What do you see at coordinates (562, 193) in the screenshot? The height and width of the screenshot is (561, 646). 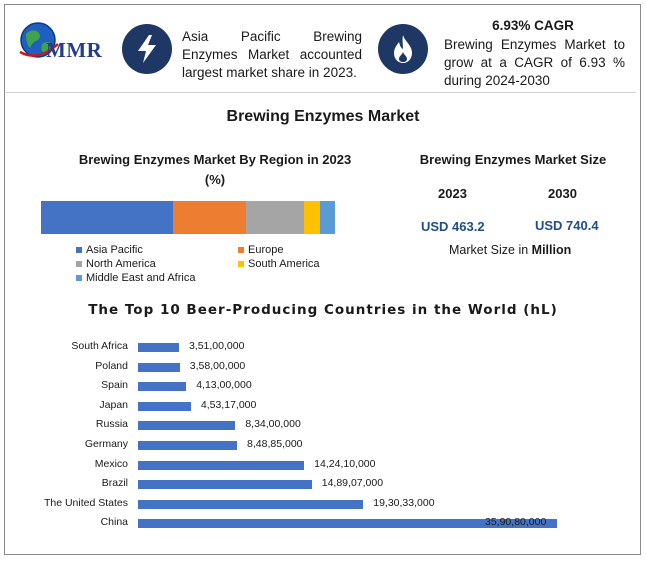 I see `year-2030: 2030` at bounding box center [562, 193].